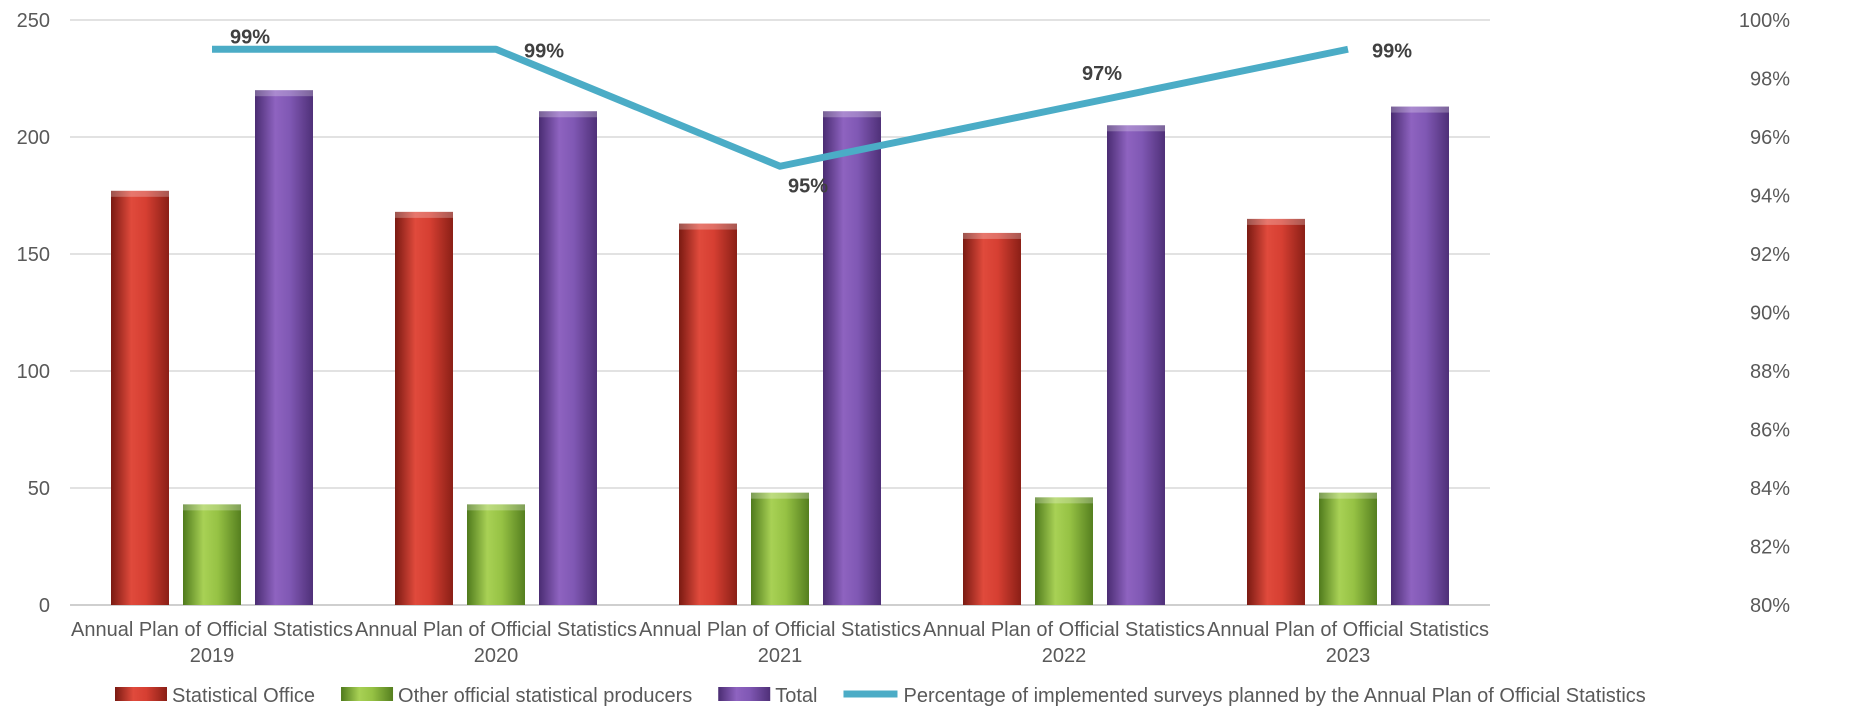 The image size is (1850, 712). Describe the element at coordinates (1770, 606) in the screenshot. I see `y-right-tick-0: 80%` at that location.